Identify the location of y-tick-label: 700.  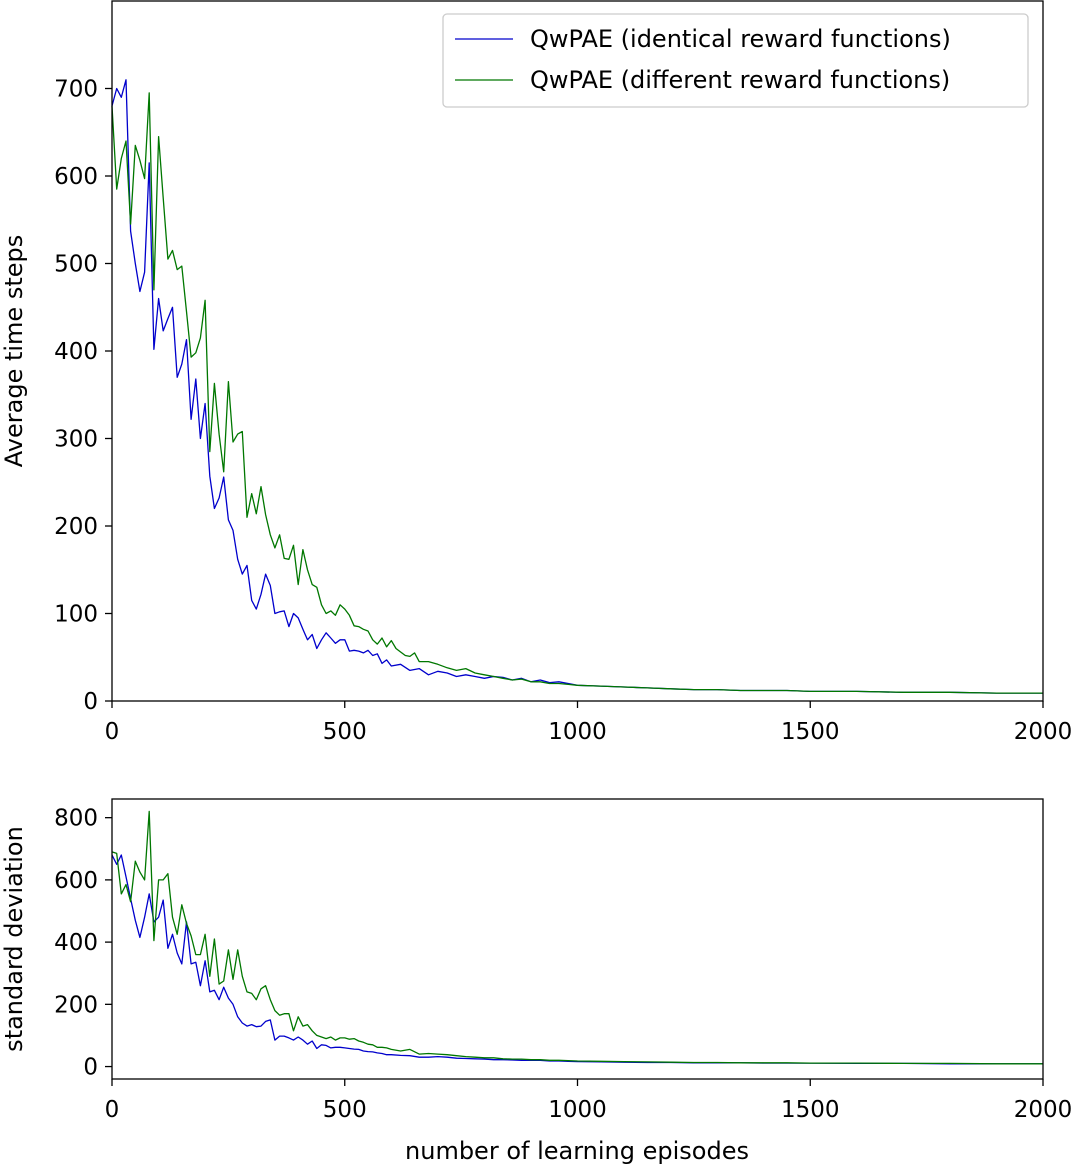
(76, 90).